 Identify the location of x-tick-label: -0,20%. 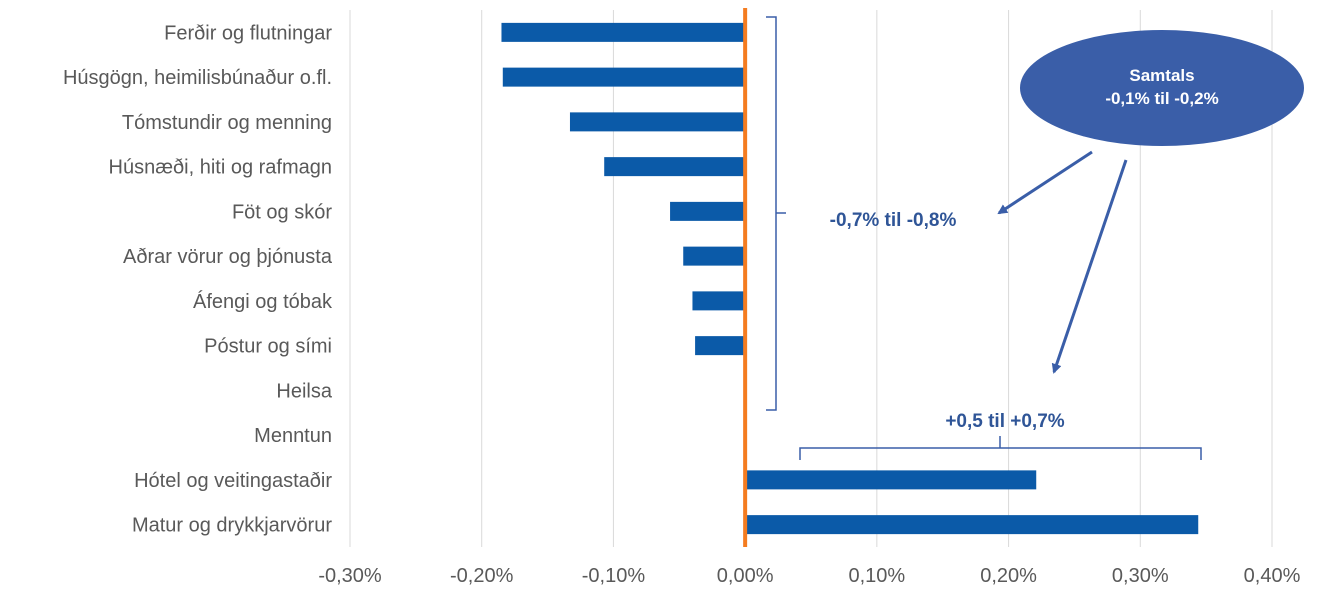
(482, 576).